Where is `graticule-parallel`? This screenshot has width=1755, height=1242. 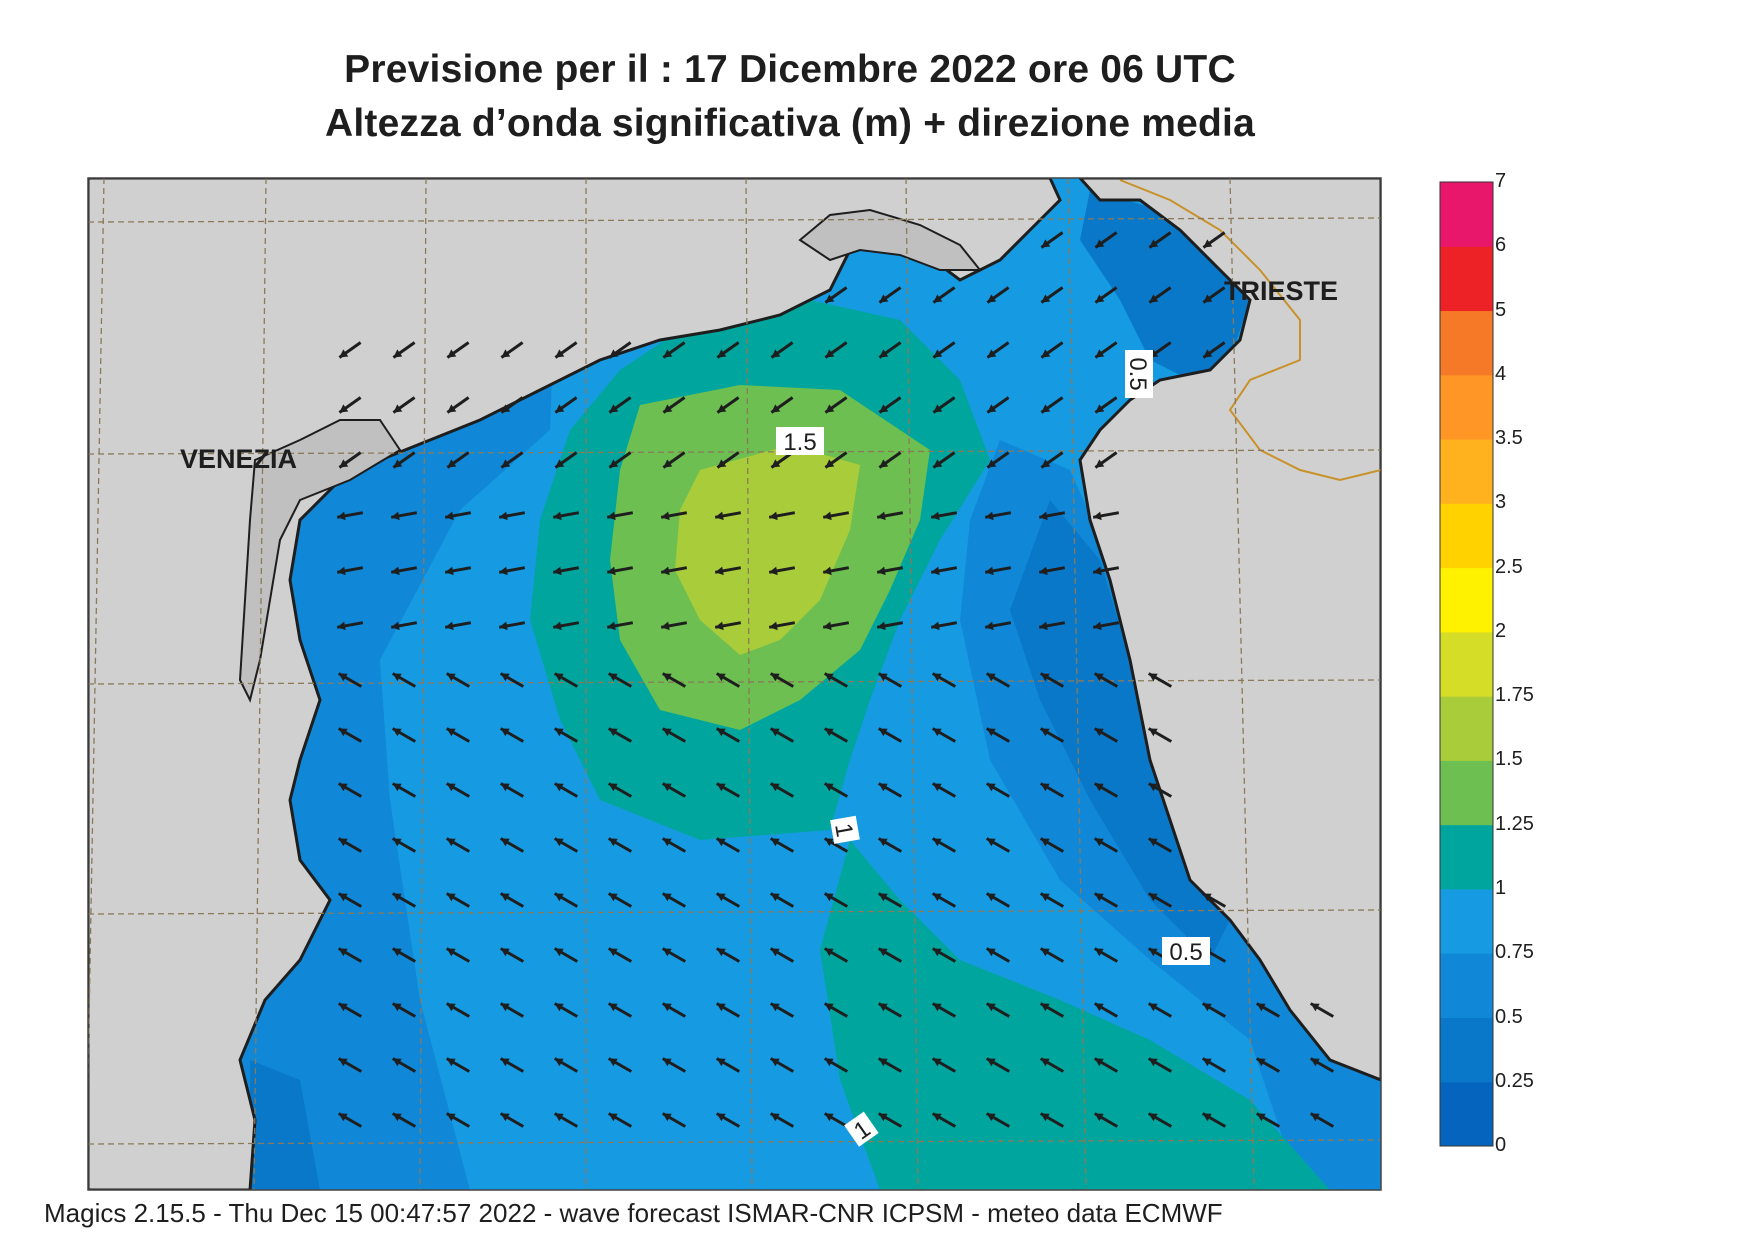
graticule-parallel is located at coordinates (734, 452).